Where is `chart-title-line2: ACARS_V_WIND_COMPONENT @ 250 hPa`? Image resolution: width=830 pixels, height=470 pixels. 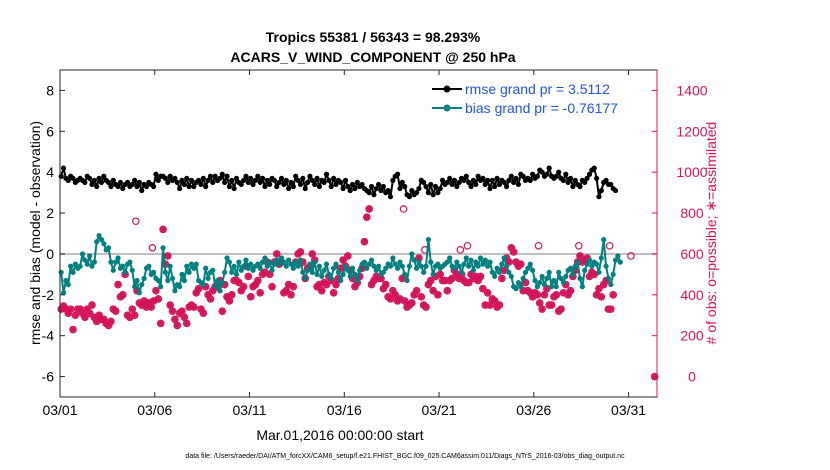 chart-title-line2: ACARS_V_WIND_COMPONENT @ 250 hPa is located at coordinates (372, 57).